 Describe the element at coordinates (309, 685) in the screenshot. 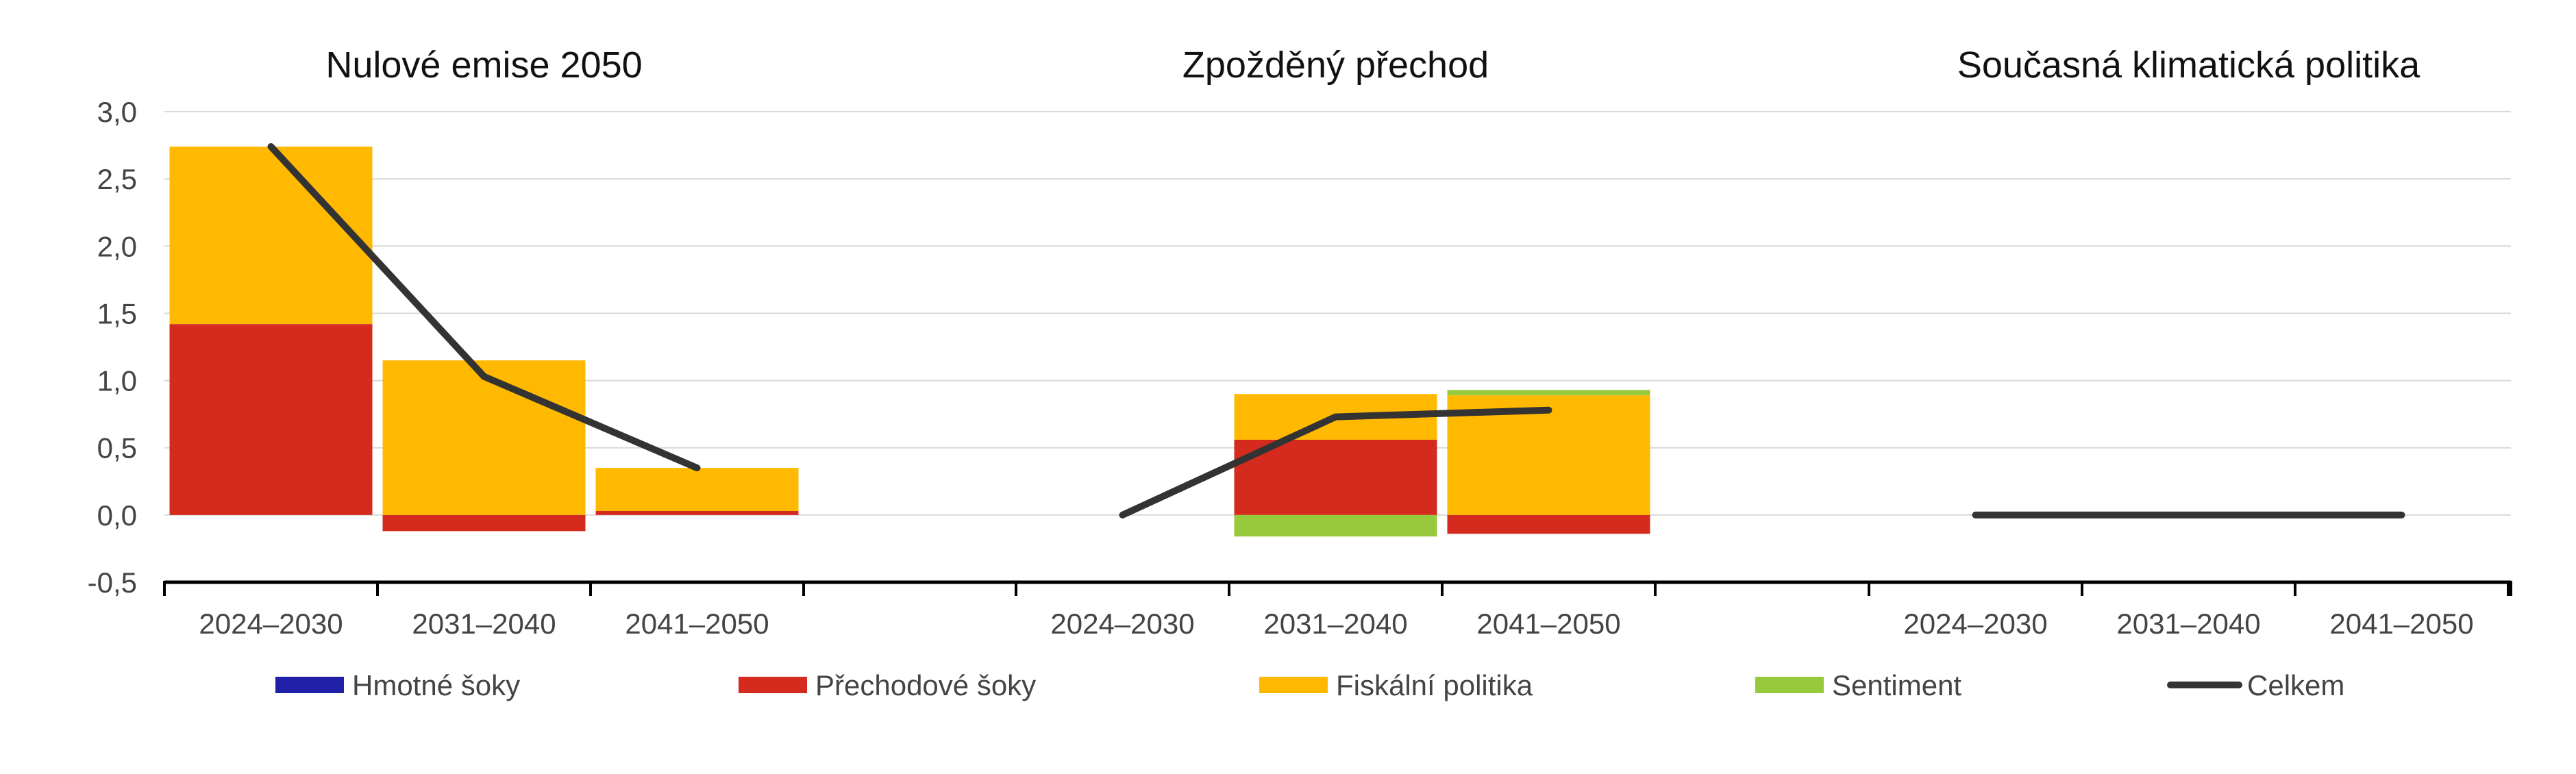

I see `legend-swatch-hmotne` at that location.